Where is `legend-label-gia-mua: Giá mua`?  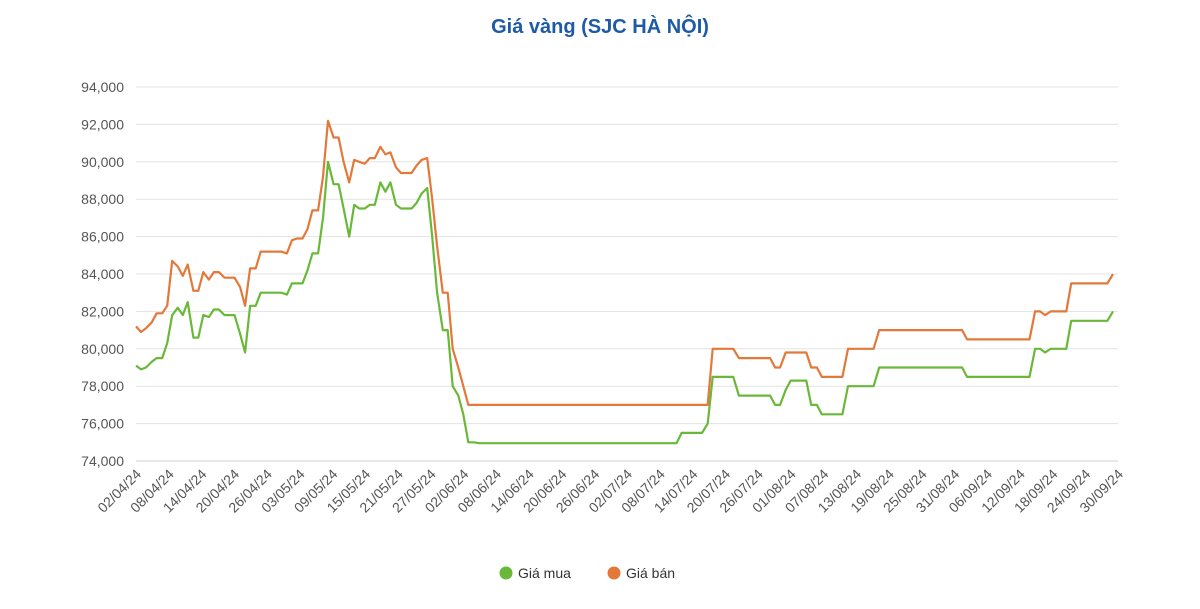 legend-label-gia-mua: Giá mua is located at coordinates (544, 573).